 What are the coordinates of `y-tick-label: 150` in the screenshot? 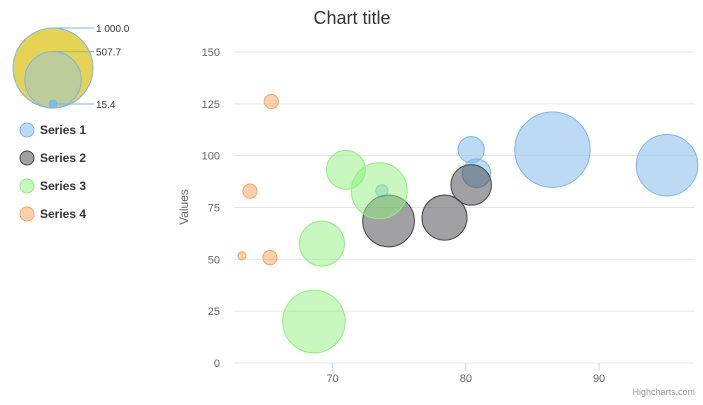 It's located at (211, 53).